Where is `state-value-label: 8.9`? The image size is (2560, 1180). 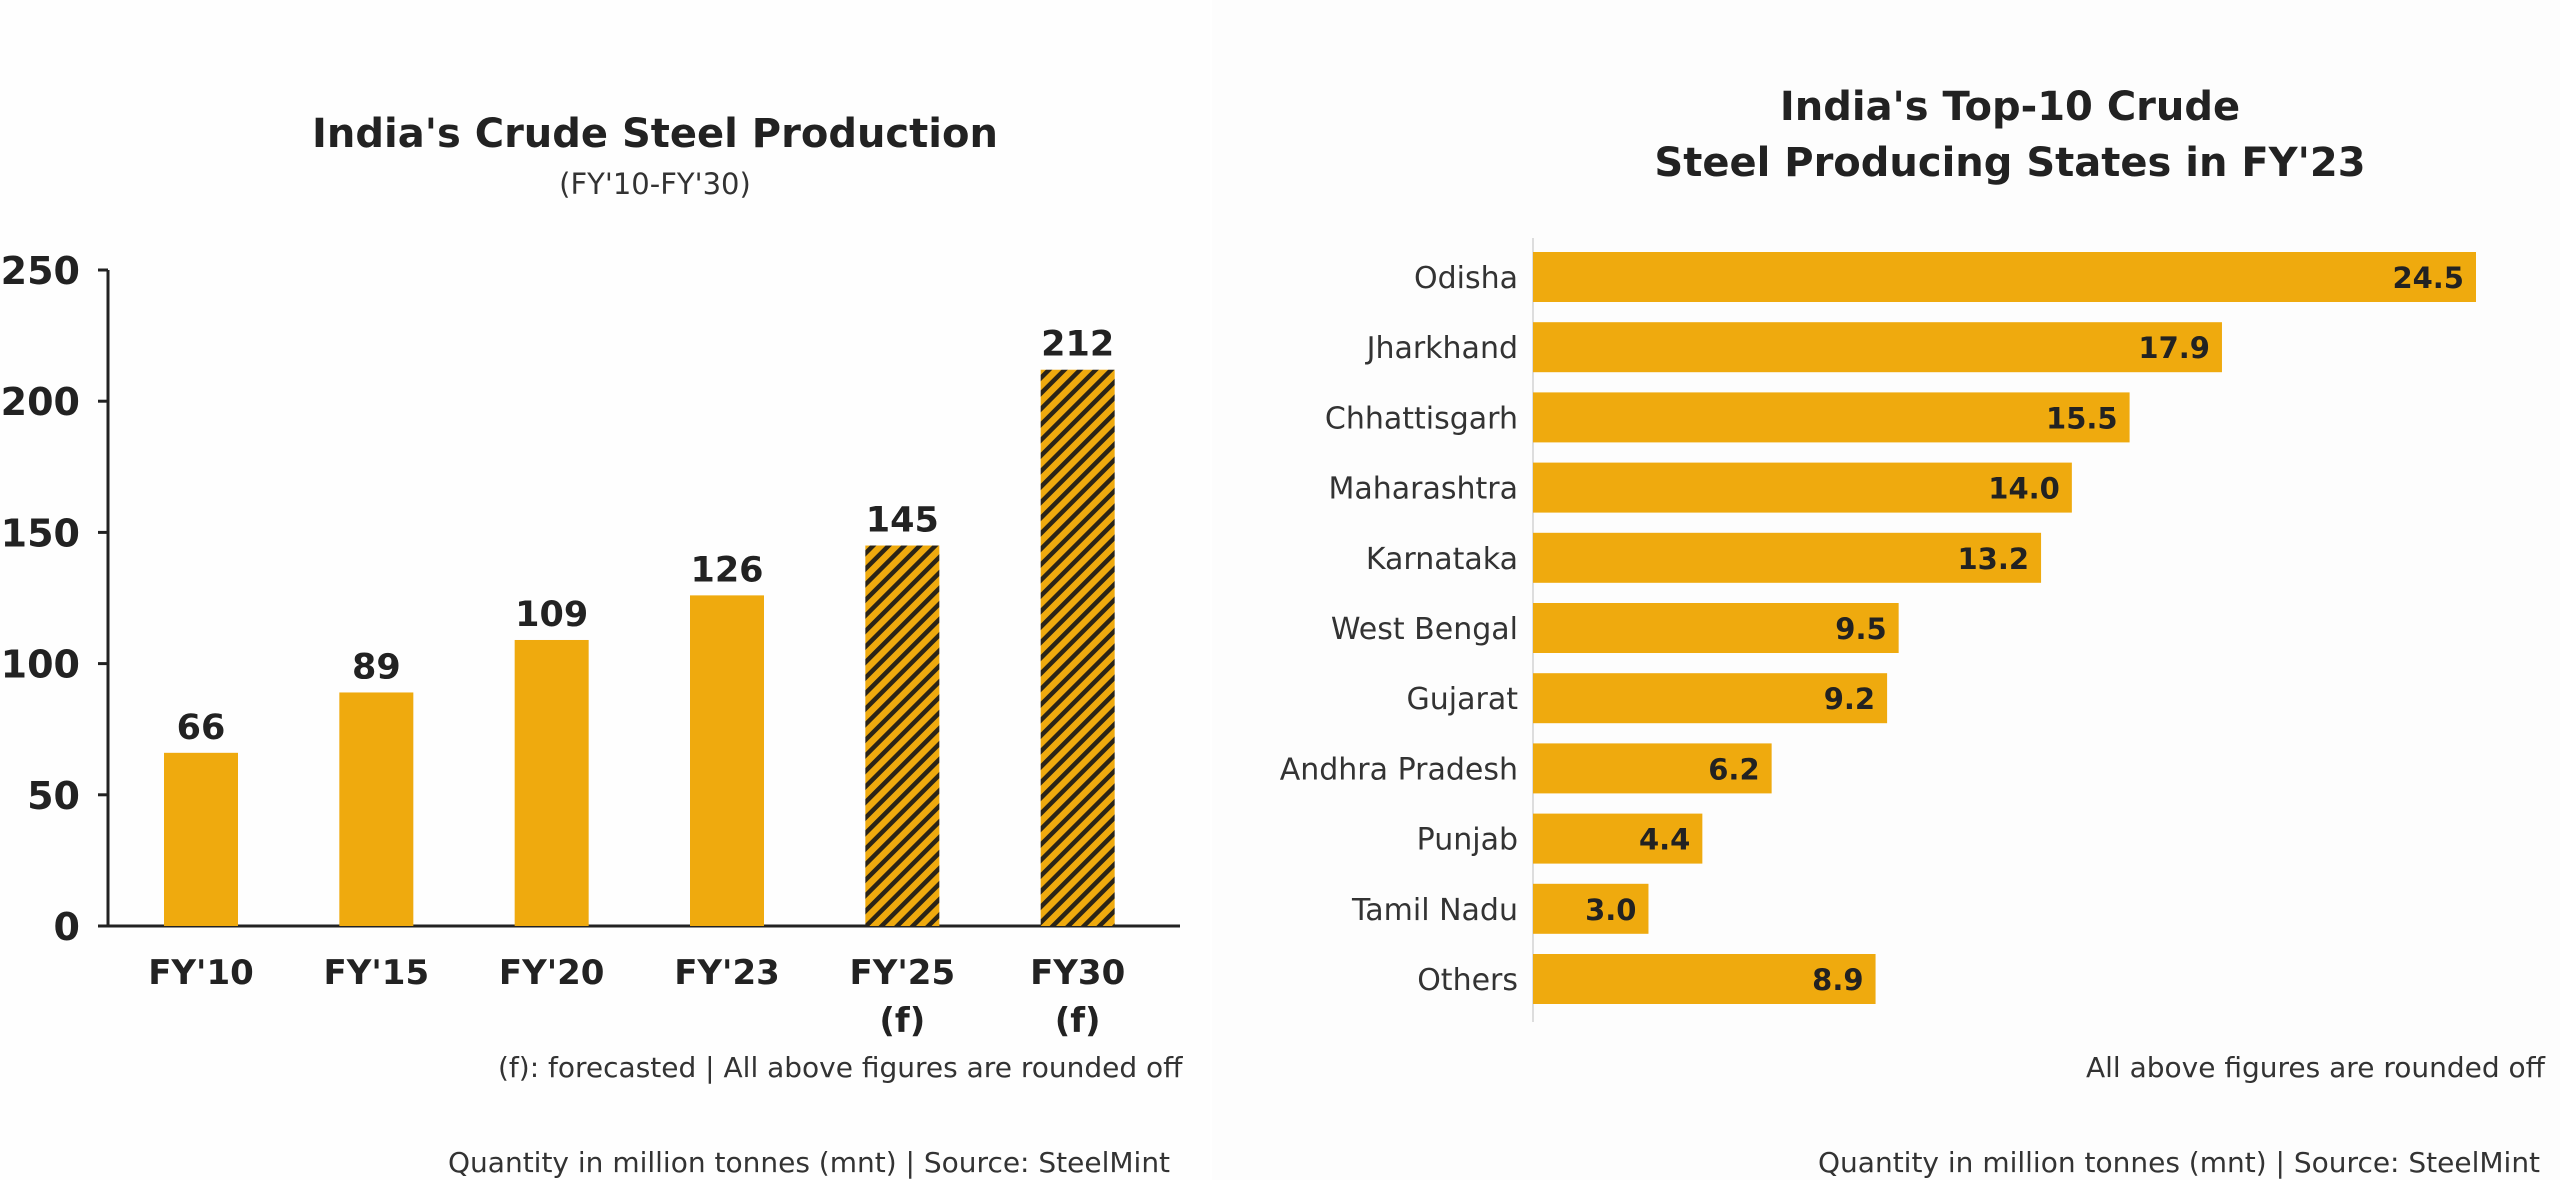
state-value-label: 8.9 is located at coordinates (1837, 980).